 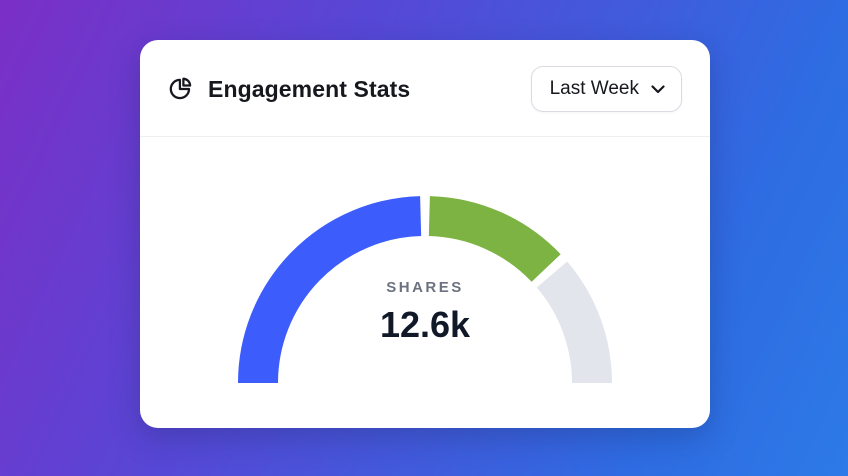 What do you see at coordinates (494, 239) in the screenshot?
I see `gauge-segment-shares-green` at bounding box center [494, 239].